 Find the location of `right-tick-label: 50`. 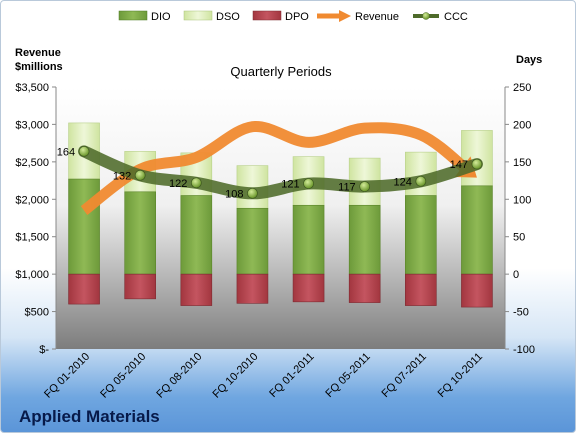

right-tick-label: 50 is located at coordinates (519, 238).